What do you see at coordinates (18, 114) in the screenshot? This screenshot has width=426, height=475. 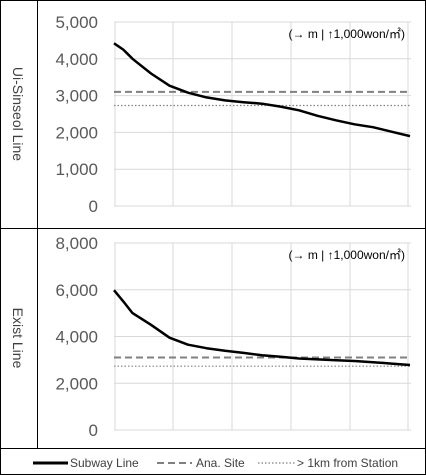 I see `row-label: Ui-Sinseol Line` at bounding box center [18, 114].